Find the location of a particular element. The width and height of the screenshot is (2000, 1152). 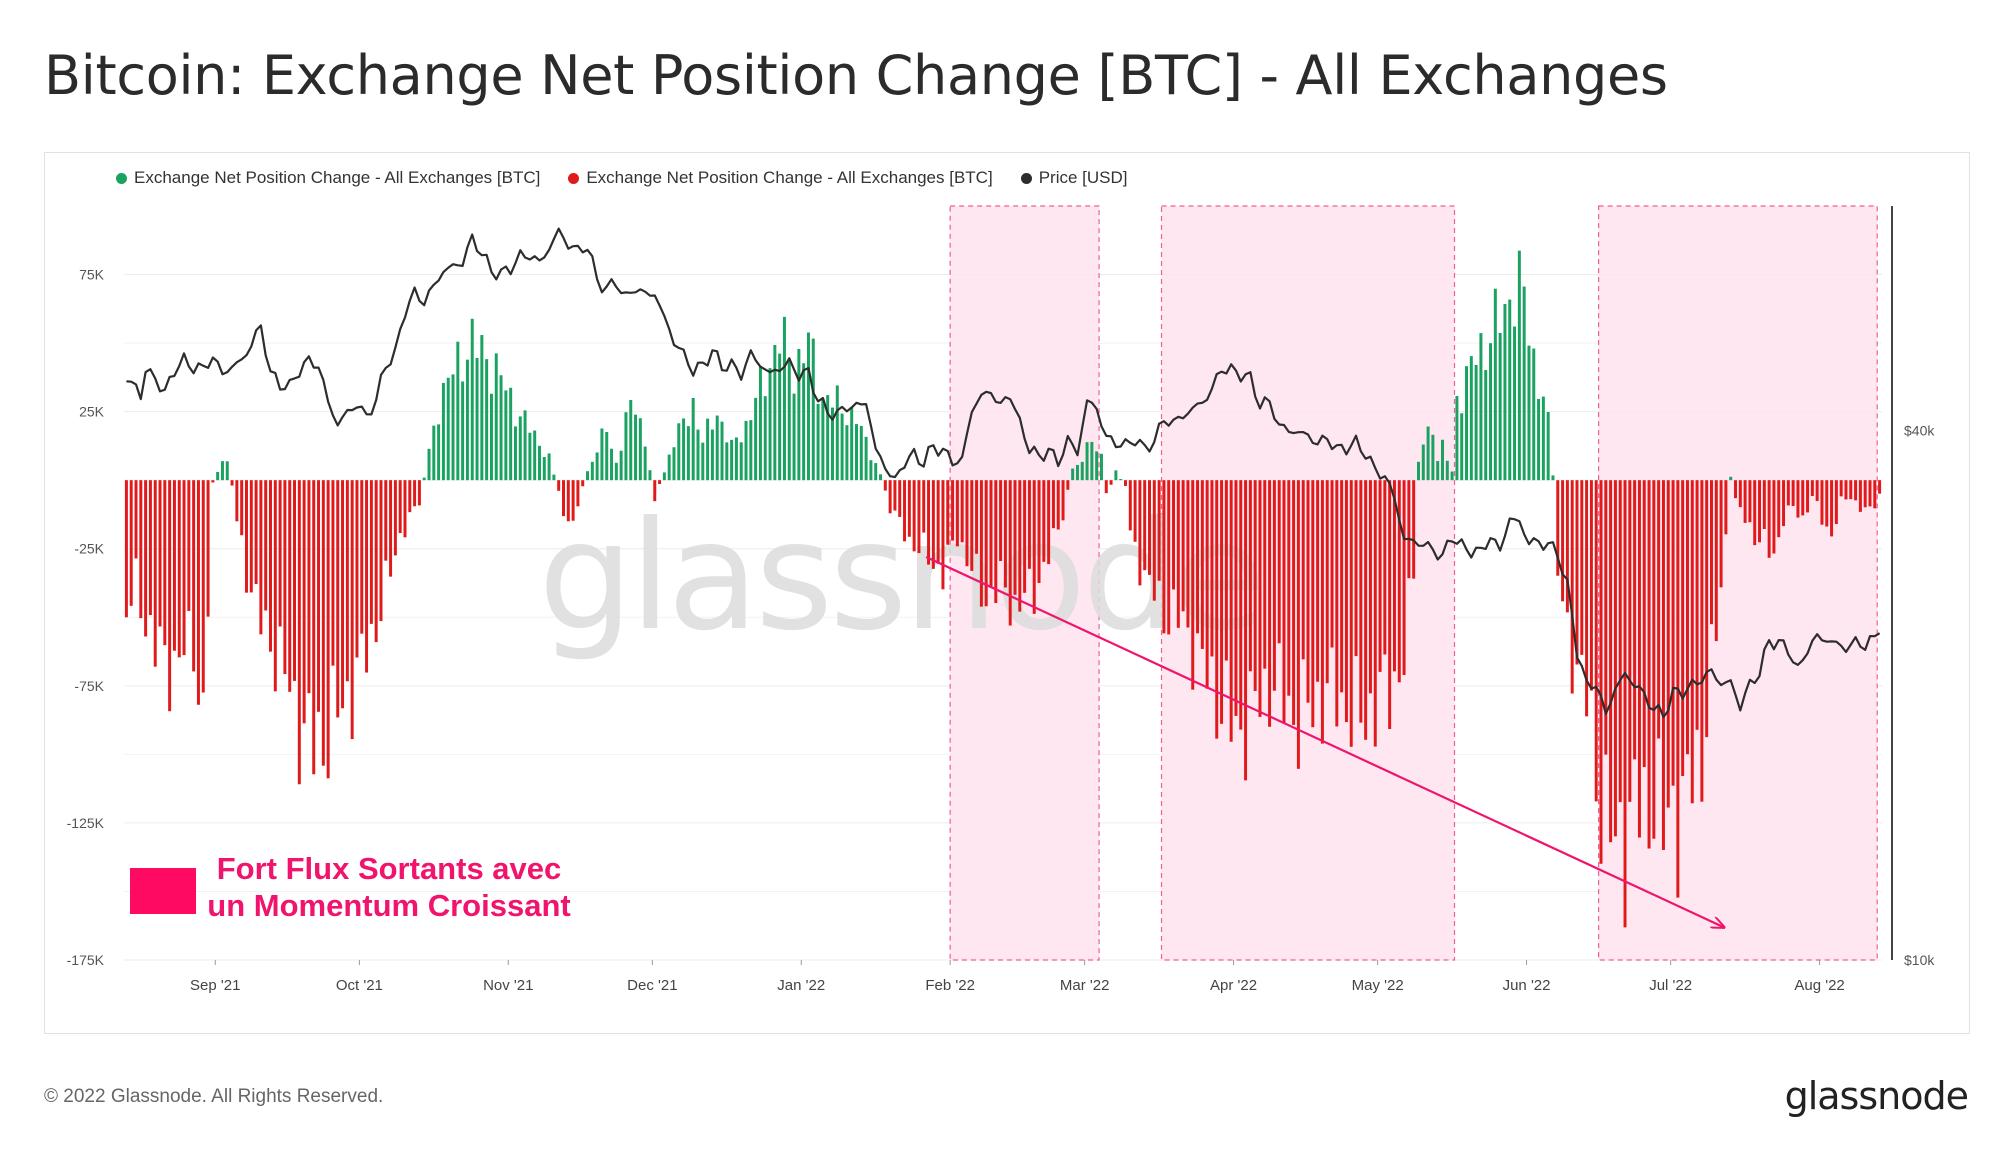

legend-price-dot is located at coordinates (1026, 178).